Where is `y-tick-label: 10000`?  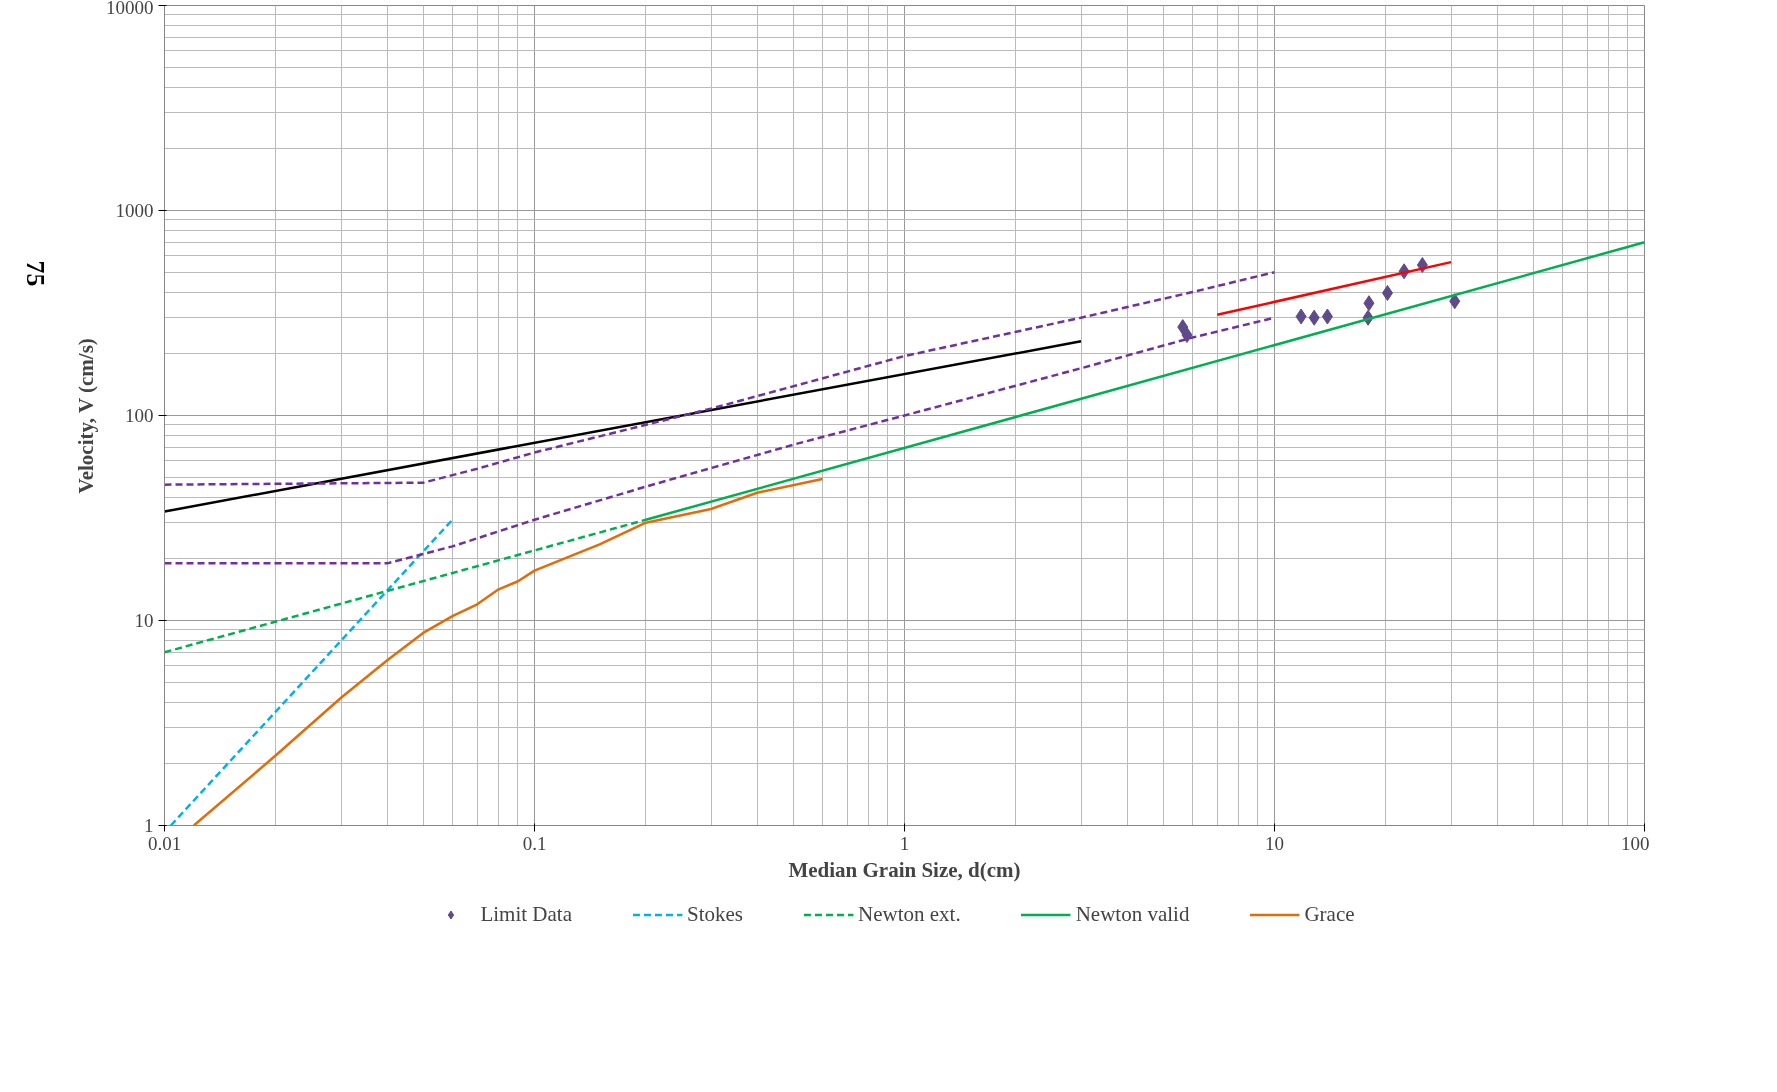 y-tick-label: 10000 is located at coordinates (130, 9).